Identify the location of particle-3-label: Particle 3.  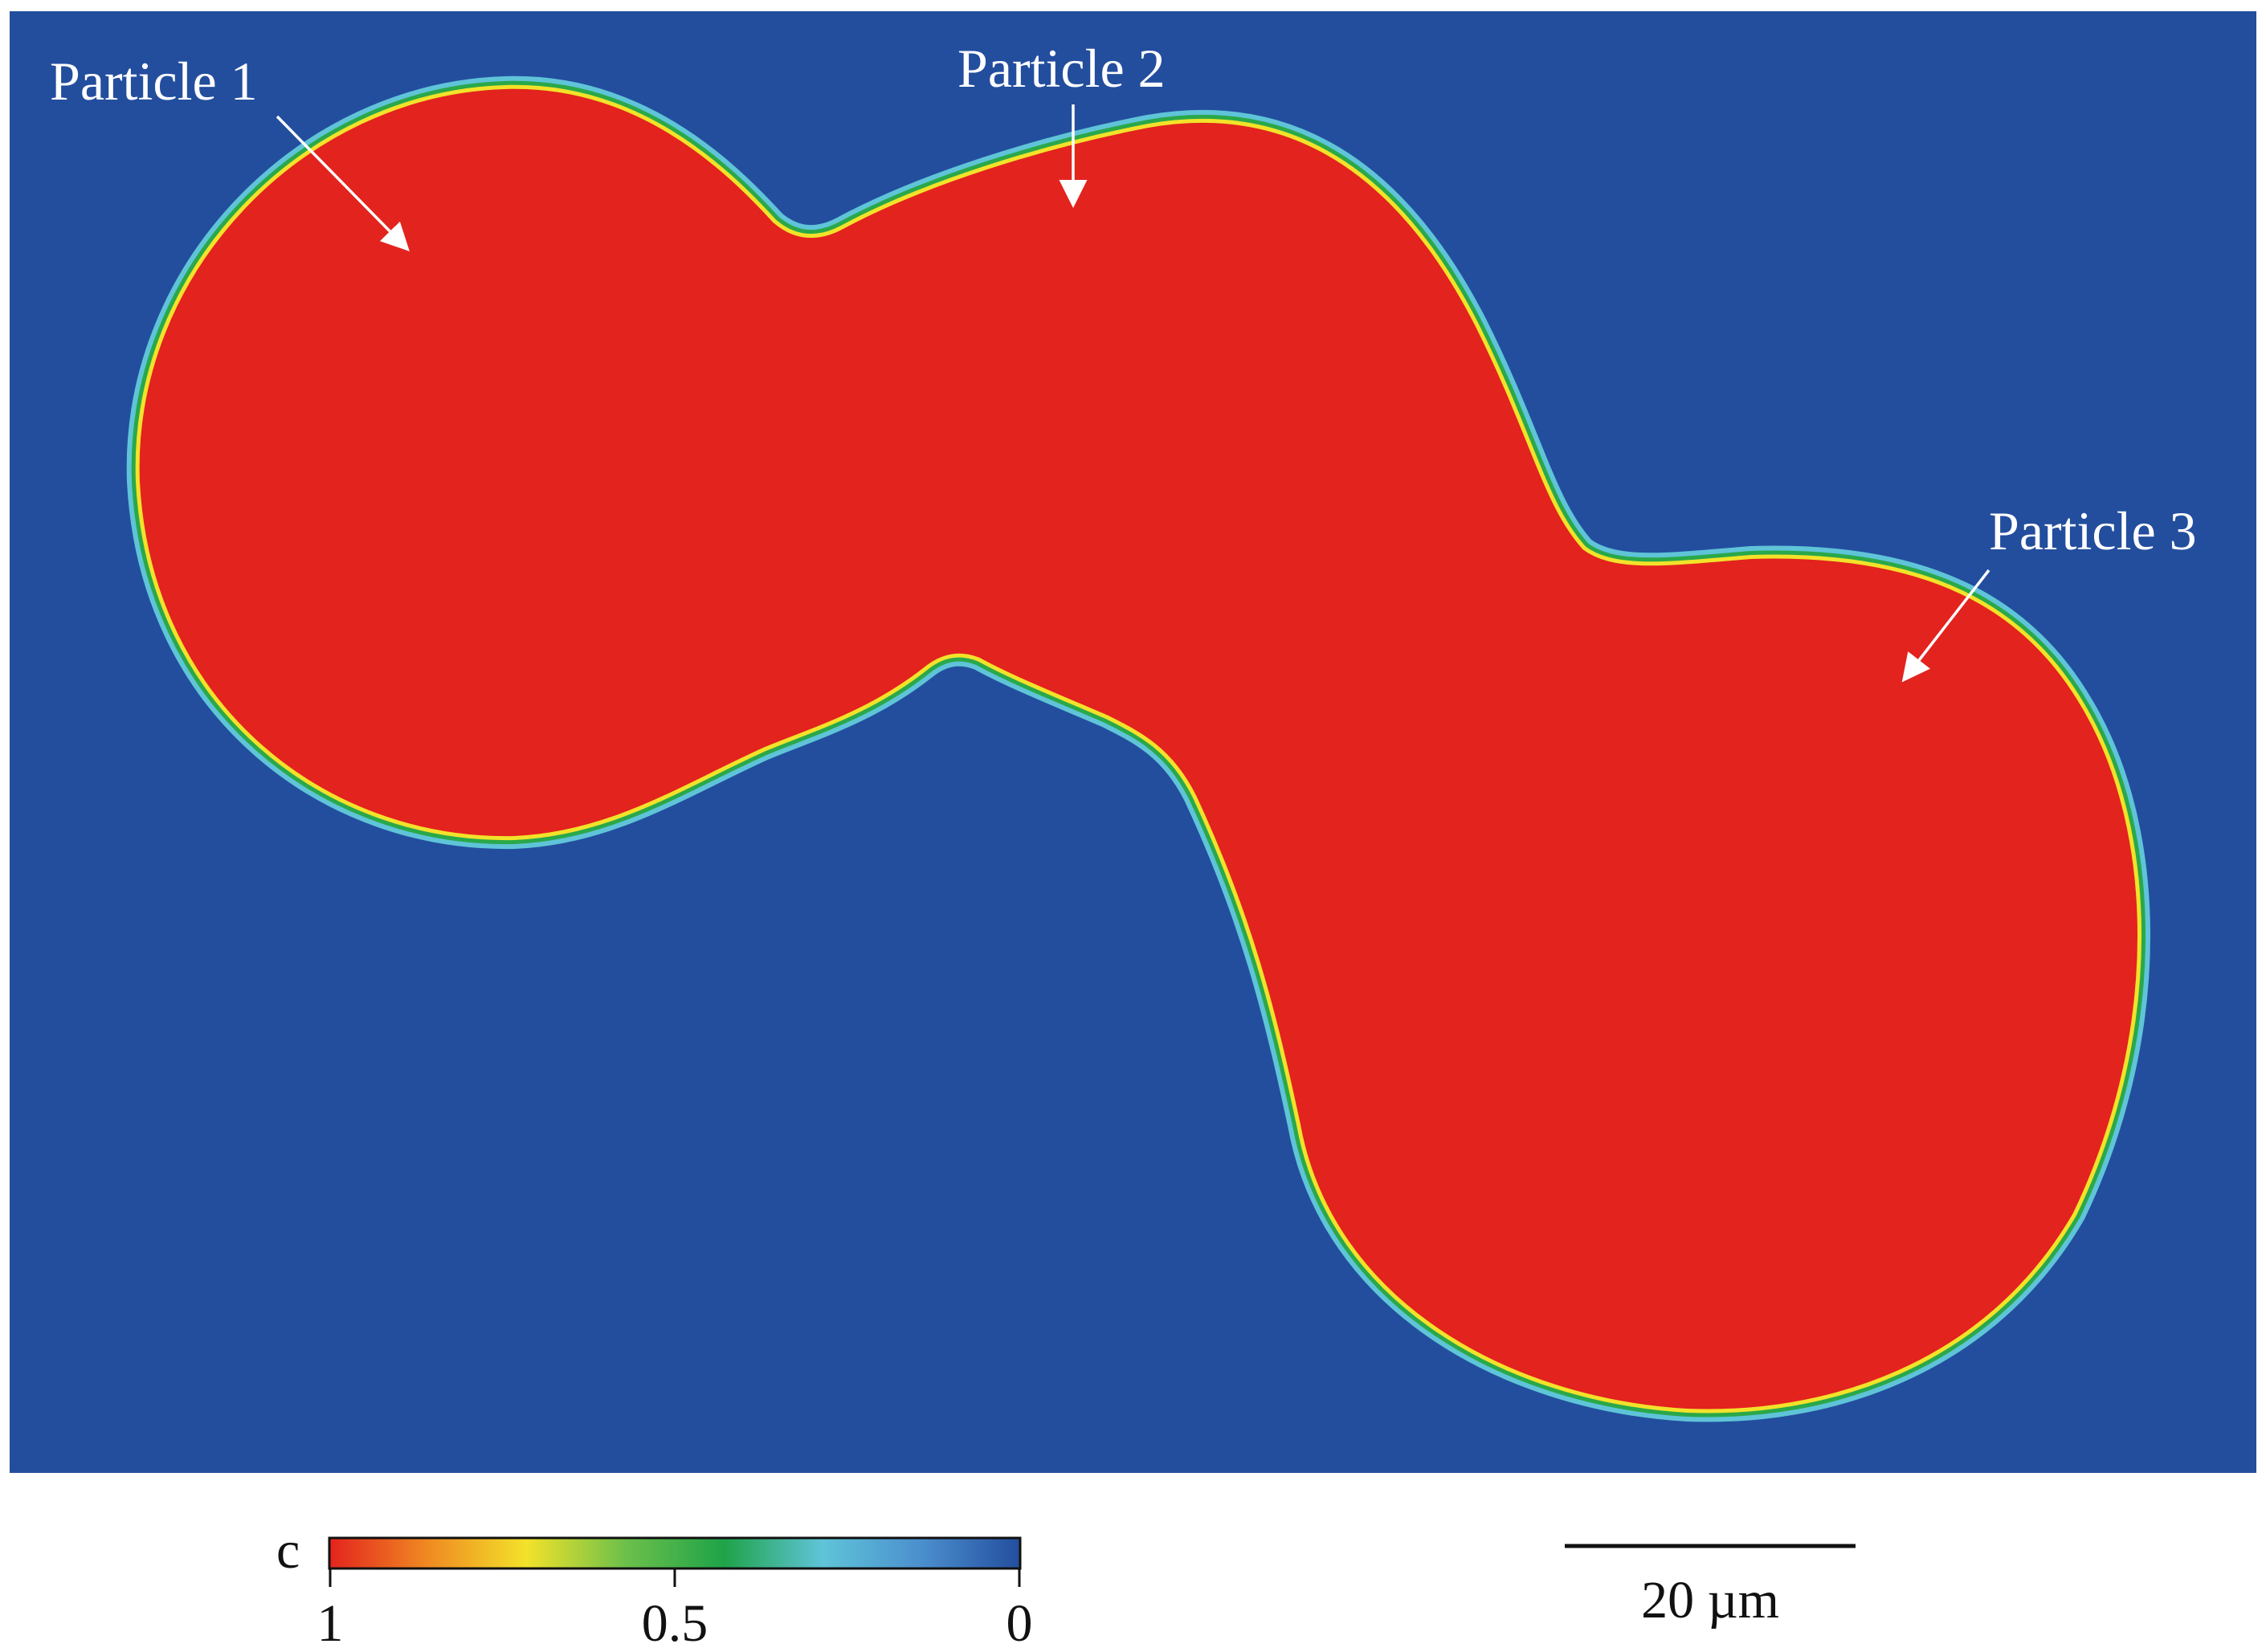
(2093, 530).